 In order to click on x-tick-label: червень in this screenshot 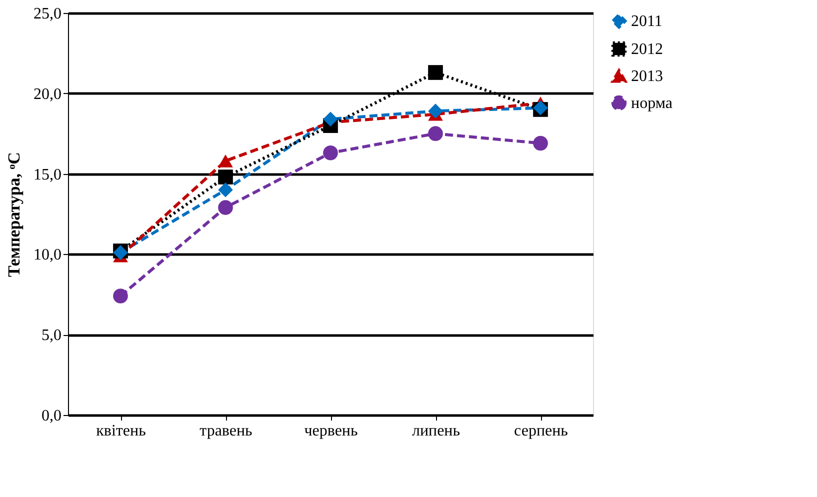, I will do `click(331, 431)`.